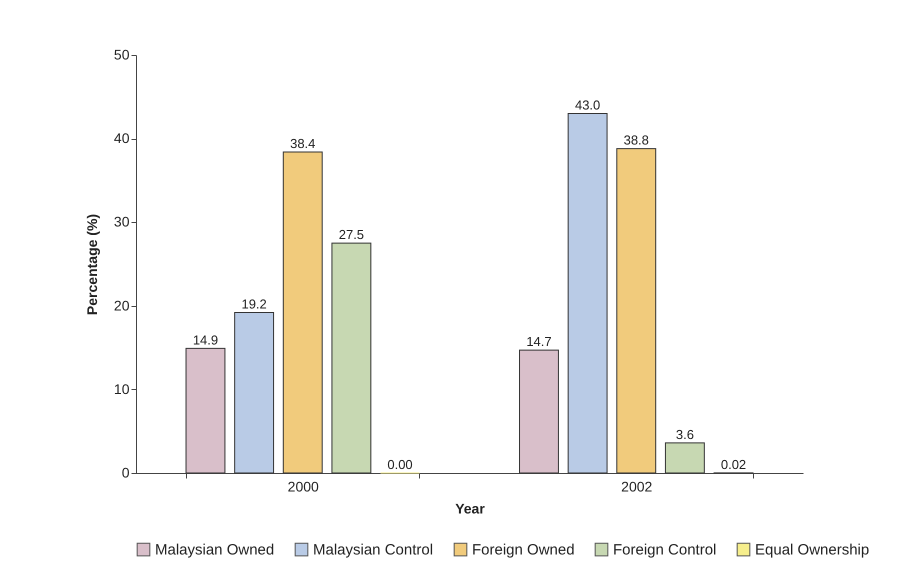  What do you see at coordinates (664, 550) in the screenshot?
I see `legend-label: Foreign Control` at bounding box center [664, 550].